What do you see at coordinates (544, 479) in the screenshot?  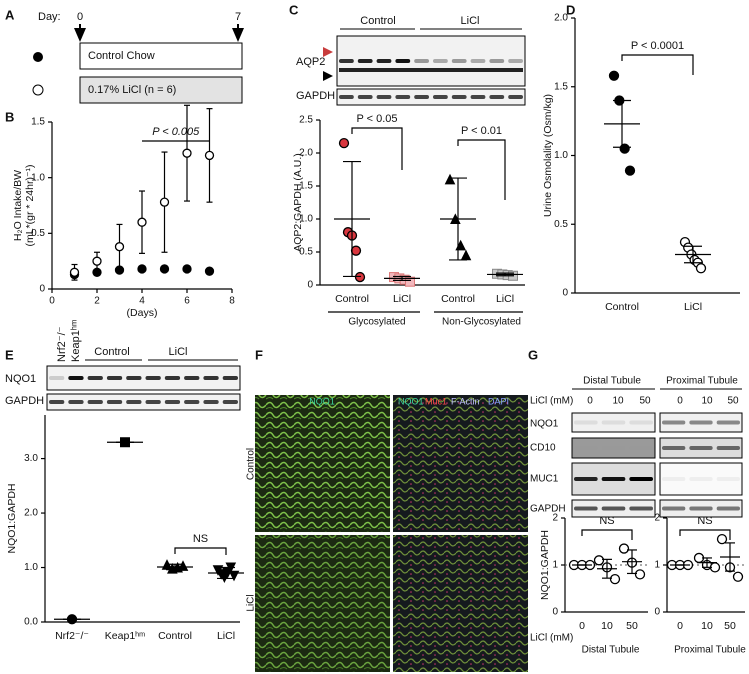 I see `blot-band-label: MUC1` at bounding box center [544, 479].